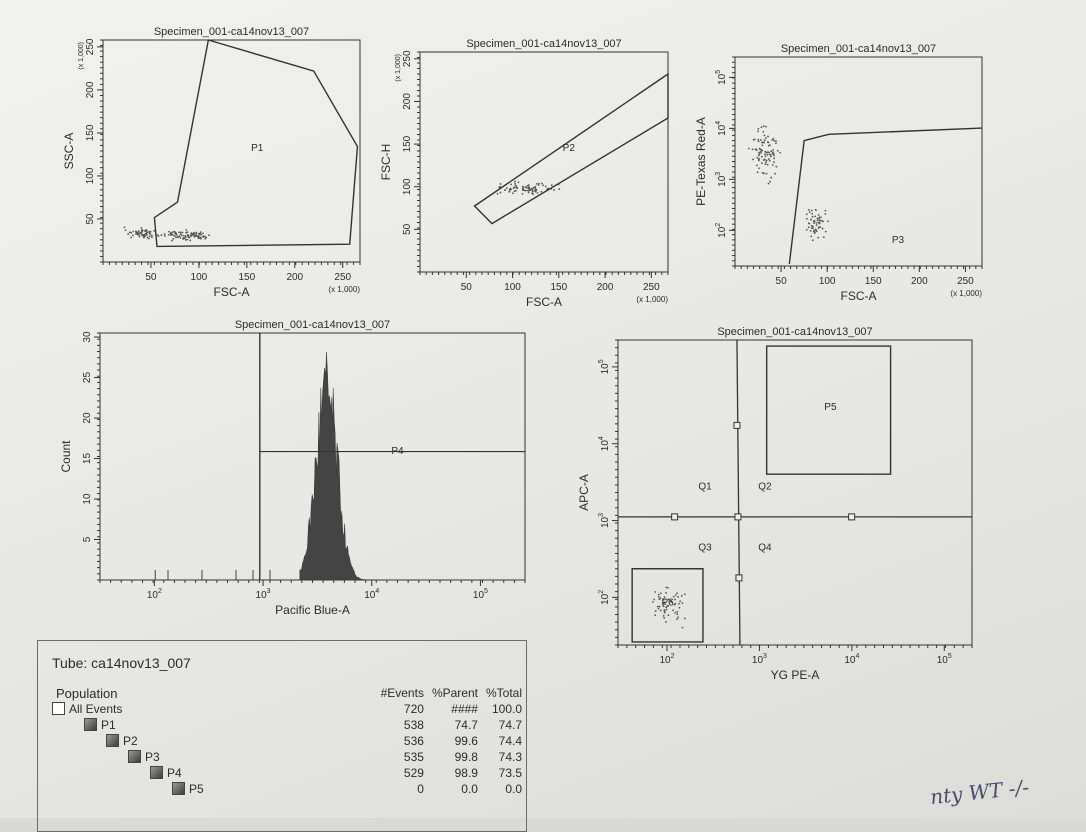  What do you see at coordinates (289, 725) in the screenshot?
I see `population-row: P1 538 74.7 74.7` at bounding box center [289, 725].